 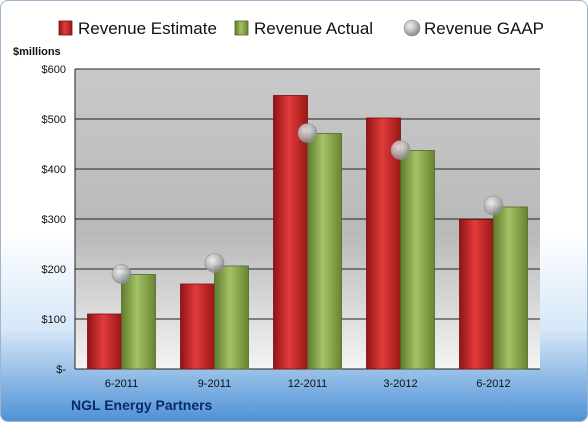 I want to click on legend-swatch-revenue-estimate, so click(x=65, y=28).